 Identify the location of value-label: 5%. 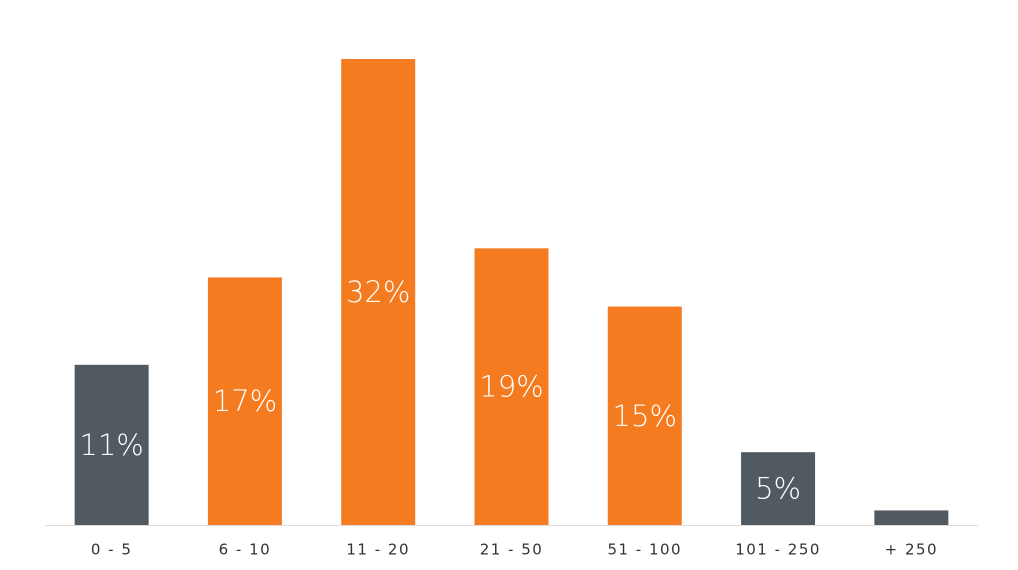
(778, 489).